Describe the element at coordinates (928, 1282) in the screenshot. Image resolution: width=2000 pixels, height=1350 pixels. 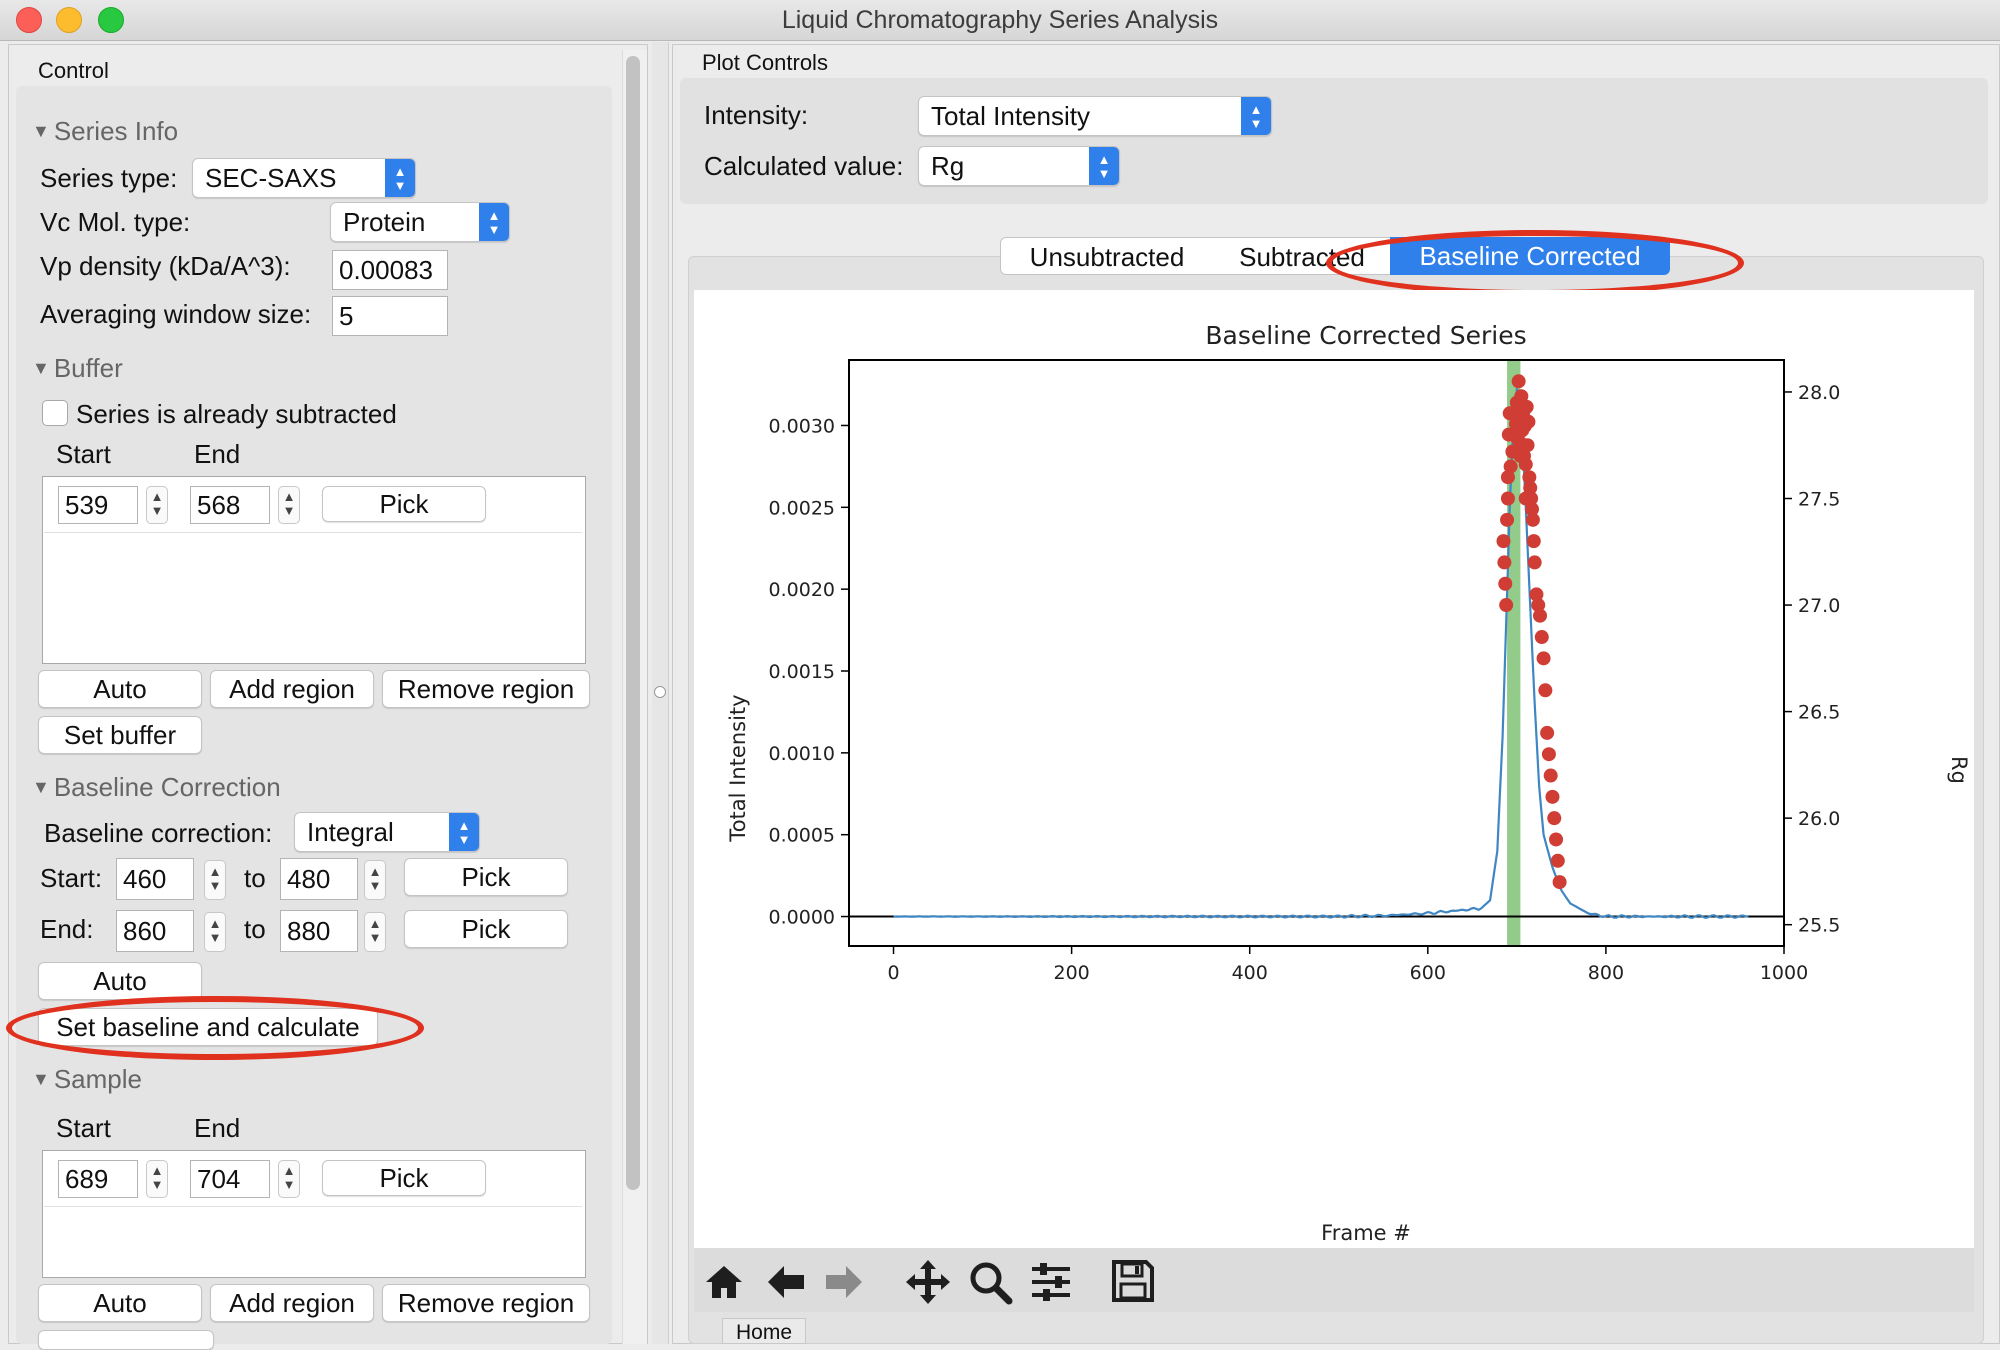
I see `pan-icon` at that location.